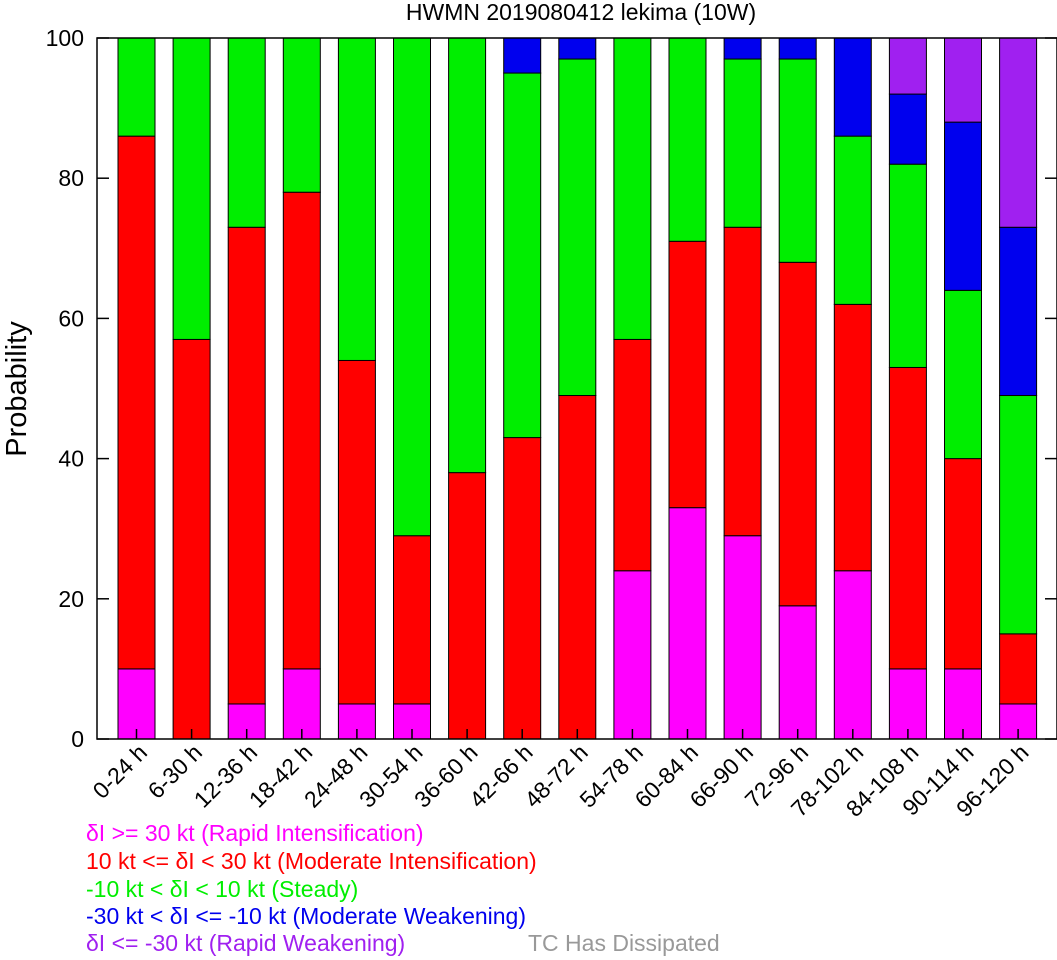  Describe the element at coordinates (581, 12) in the screenshot. I see `chart-title: HWMN 2019080412 lekima (10W)` at that location.